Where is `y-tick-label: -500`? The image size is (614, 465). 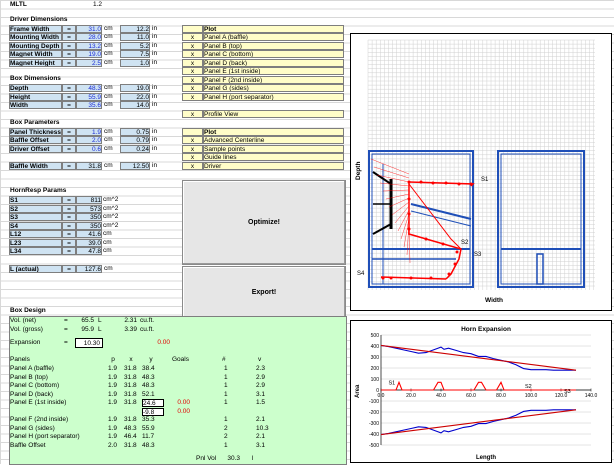
y-tick-label: -500 is located at coordinates (374, 446).